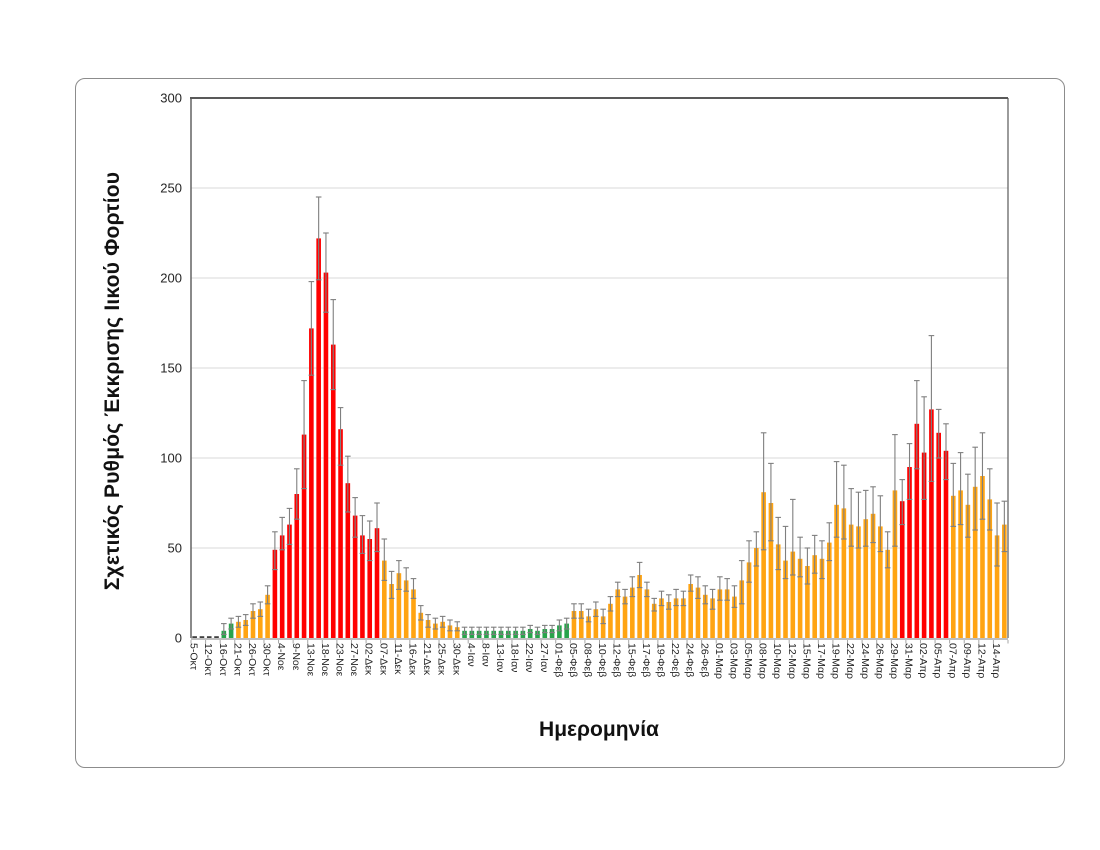 Image resolution: width=1100 pixels, height=850 pixels. What do you see at coordinates (661, 660) in the screenshot?
I see `x-tick-label: 19-Φεβ` at bounding box center [661, 660].